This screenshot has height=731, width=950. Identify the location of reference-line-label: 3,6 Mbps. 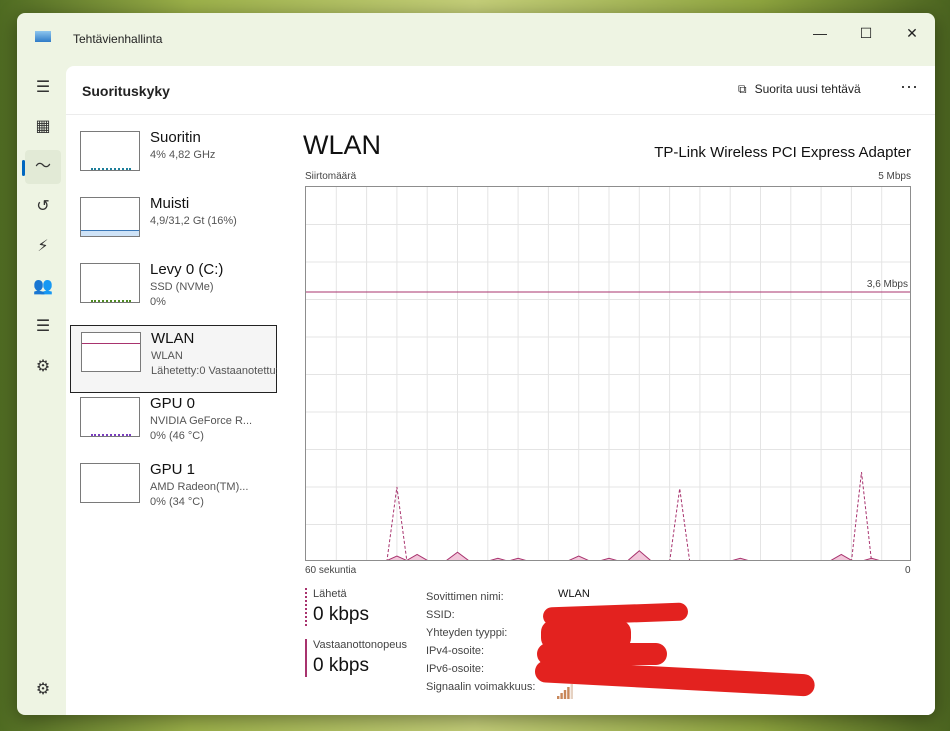
(887, 284).